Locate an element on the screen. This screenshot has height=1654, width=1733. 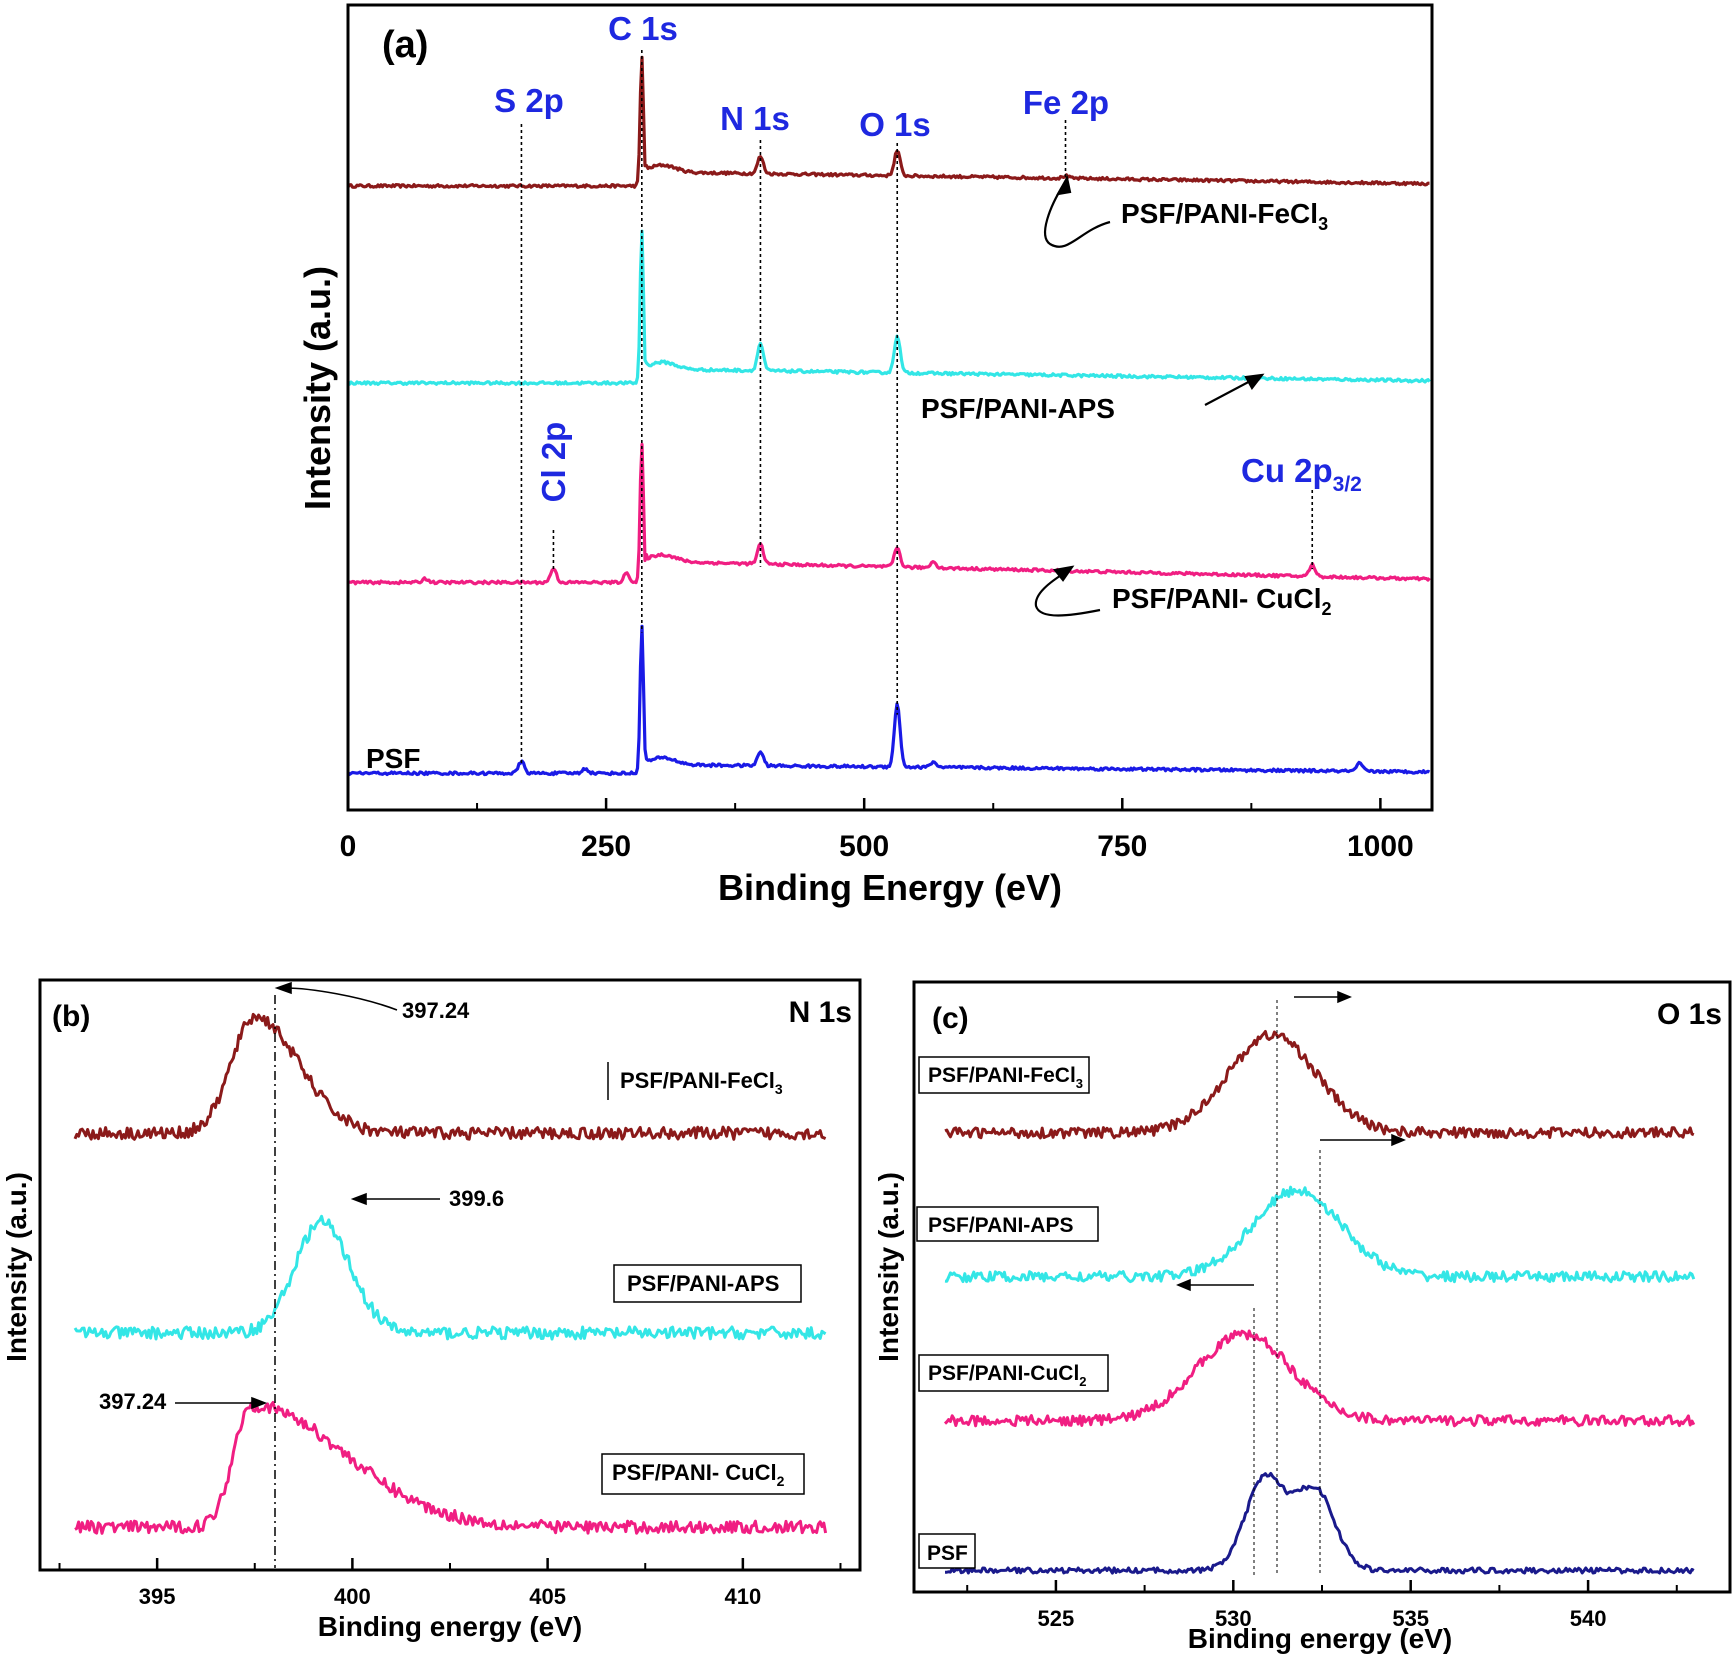
shift-arrowhead-c-aps is located at coordinates (1398, 1140).